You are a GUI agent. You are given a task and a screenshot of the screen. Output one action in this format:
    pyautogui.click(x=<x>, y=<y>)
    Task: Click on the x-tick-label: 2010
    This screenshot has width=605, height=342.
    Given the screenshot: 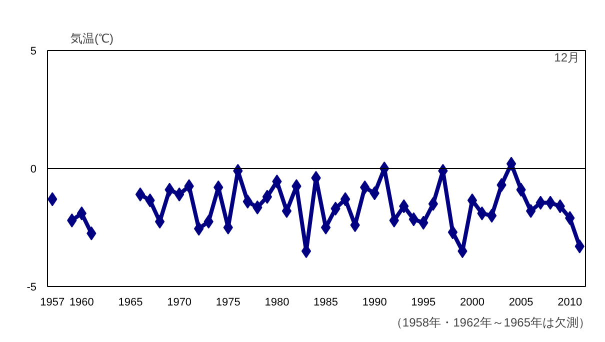 What is the action you would take?
    pyautogui.click(x=570, y=302)
    